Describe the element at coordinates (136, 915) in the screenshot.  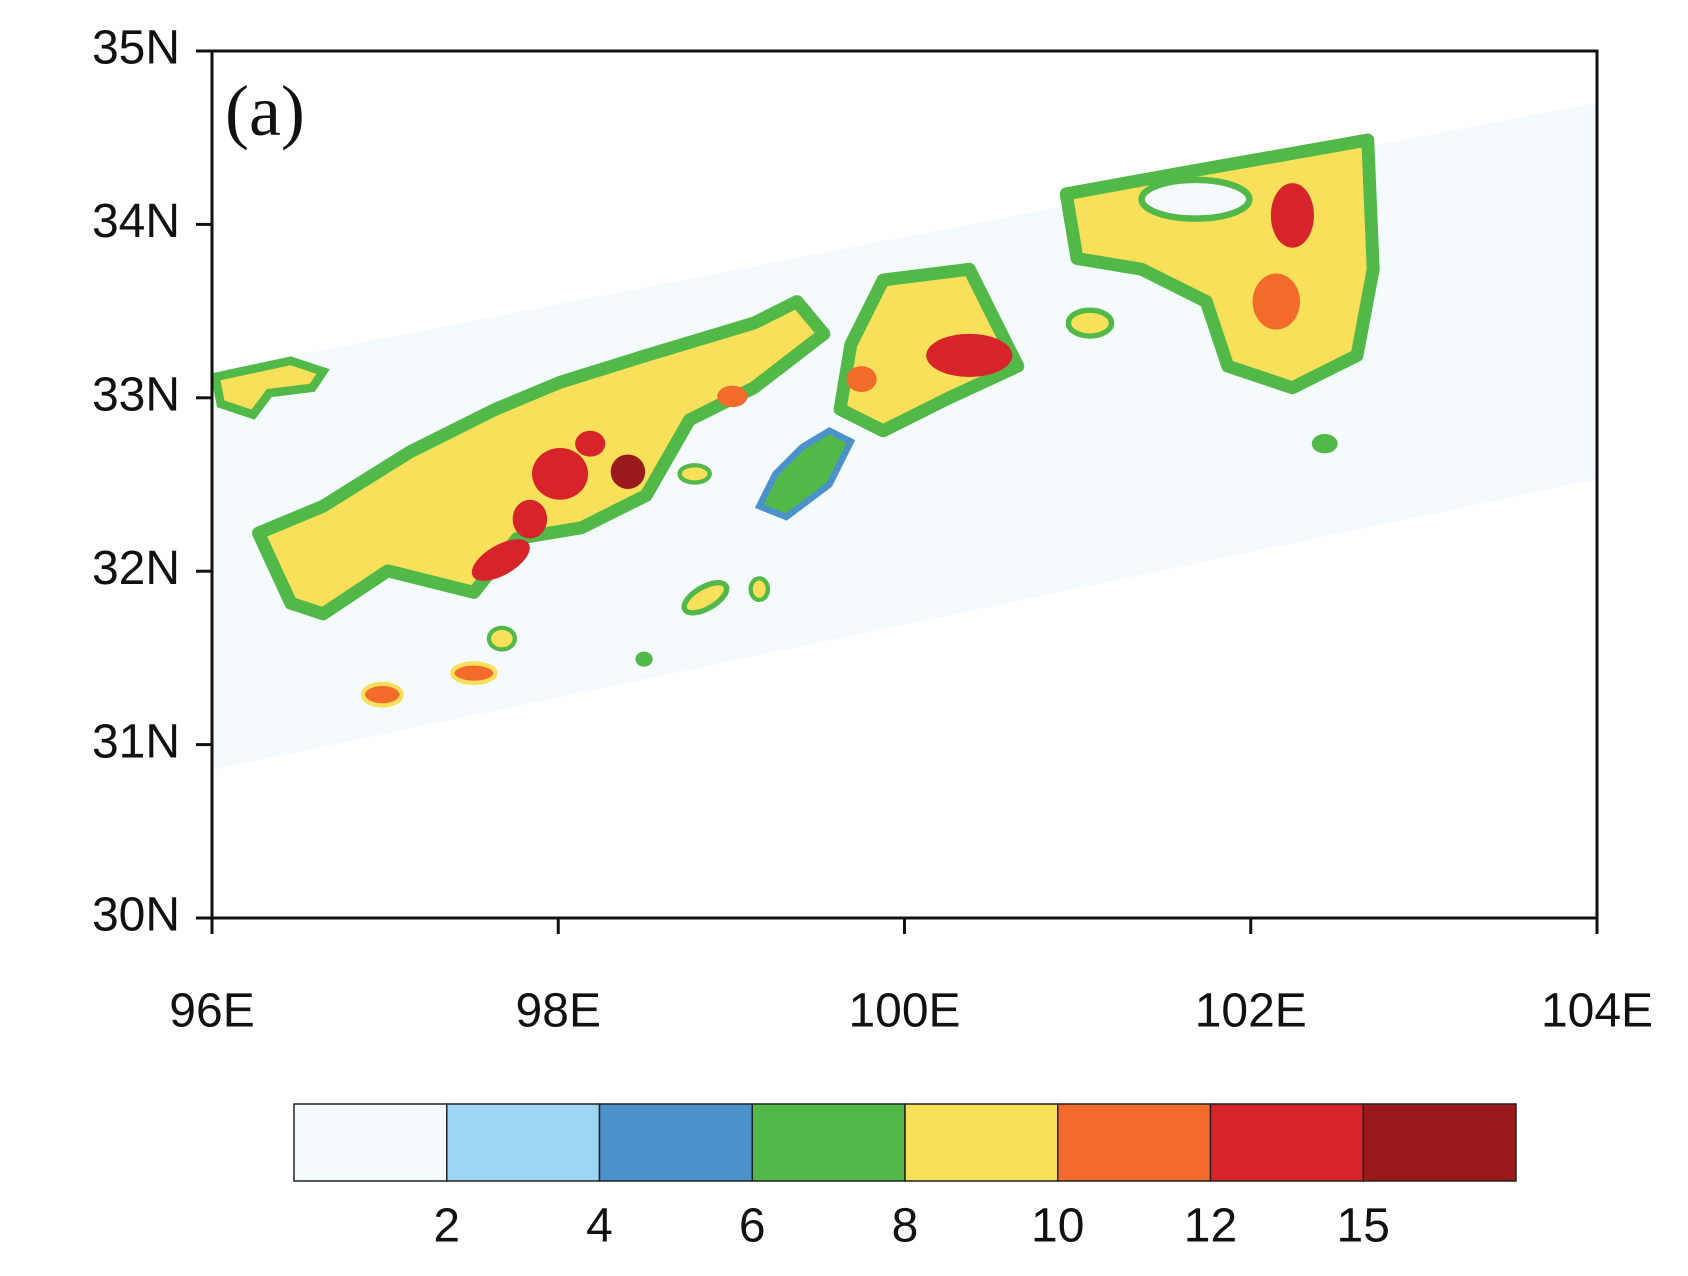
I see `y-tick-label: 30N` at that location.